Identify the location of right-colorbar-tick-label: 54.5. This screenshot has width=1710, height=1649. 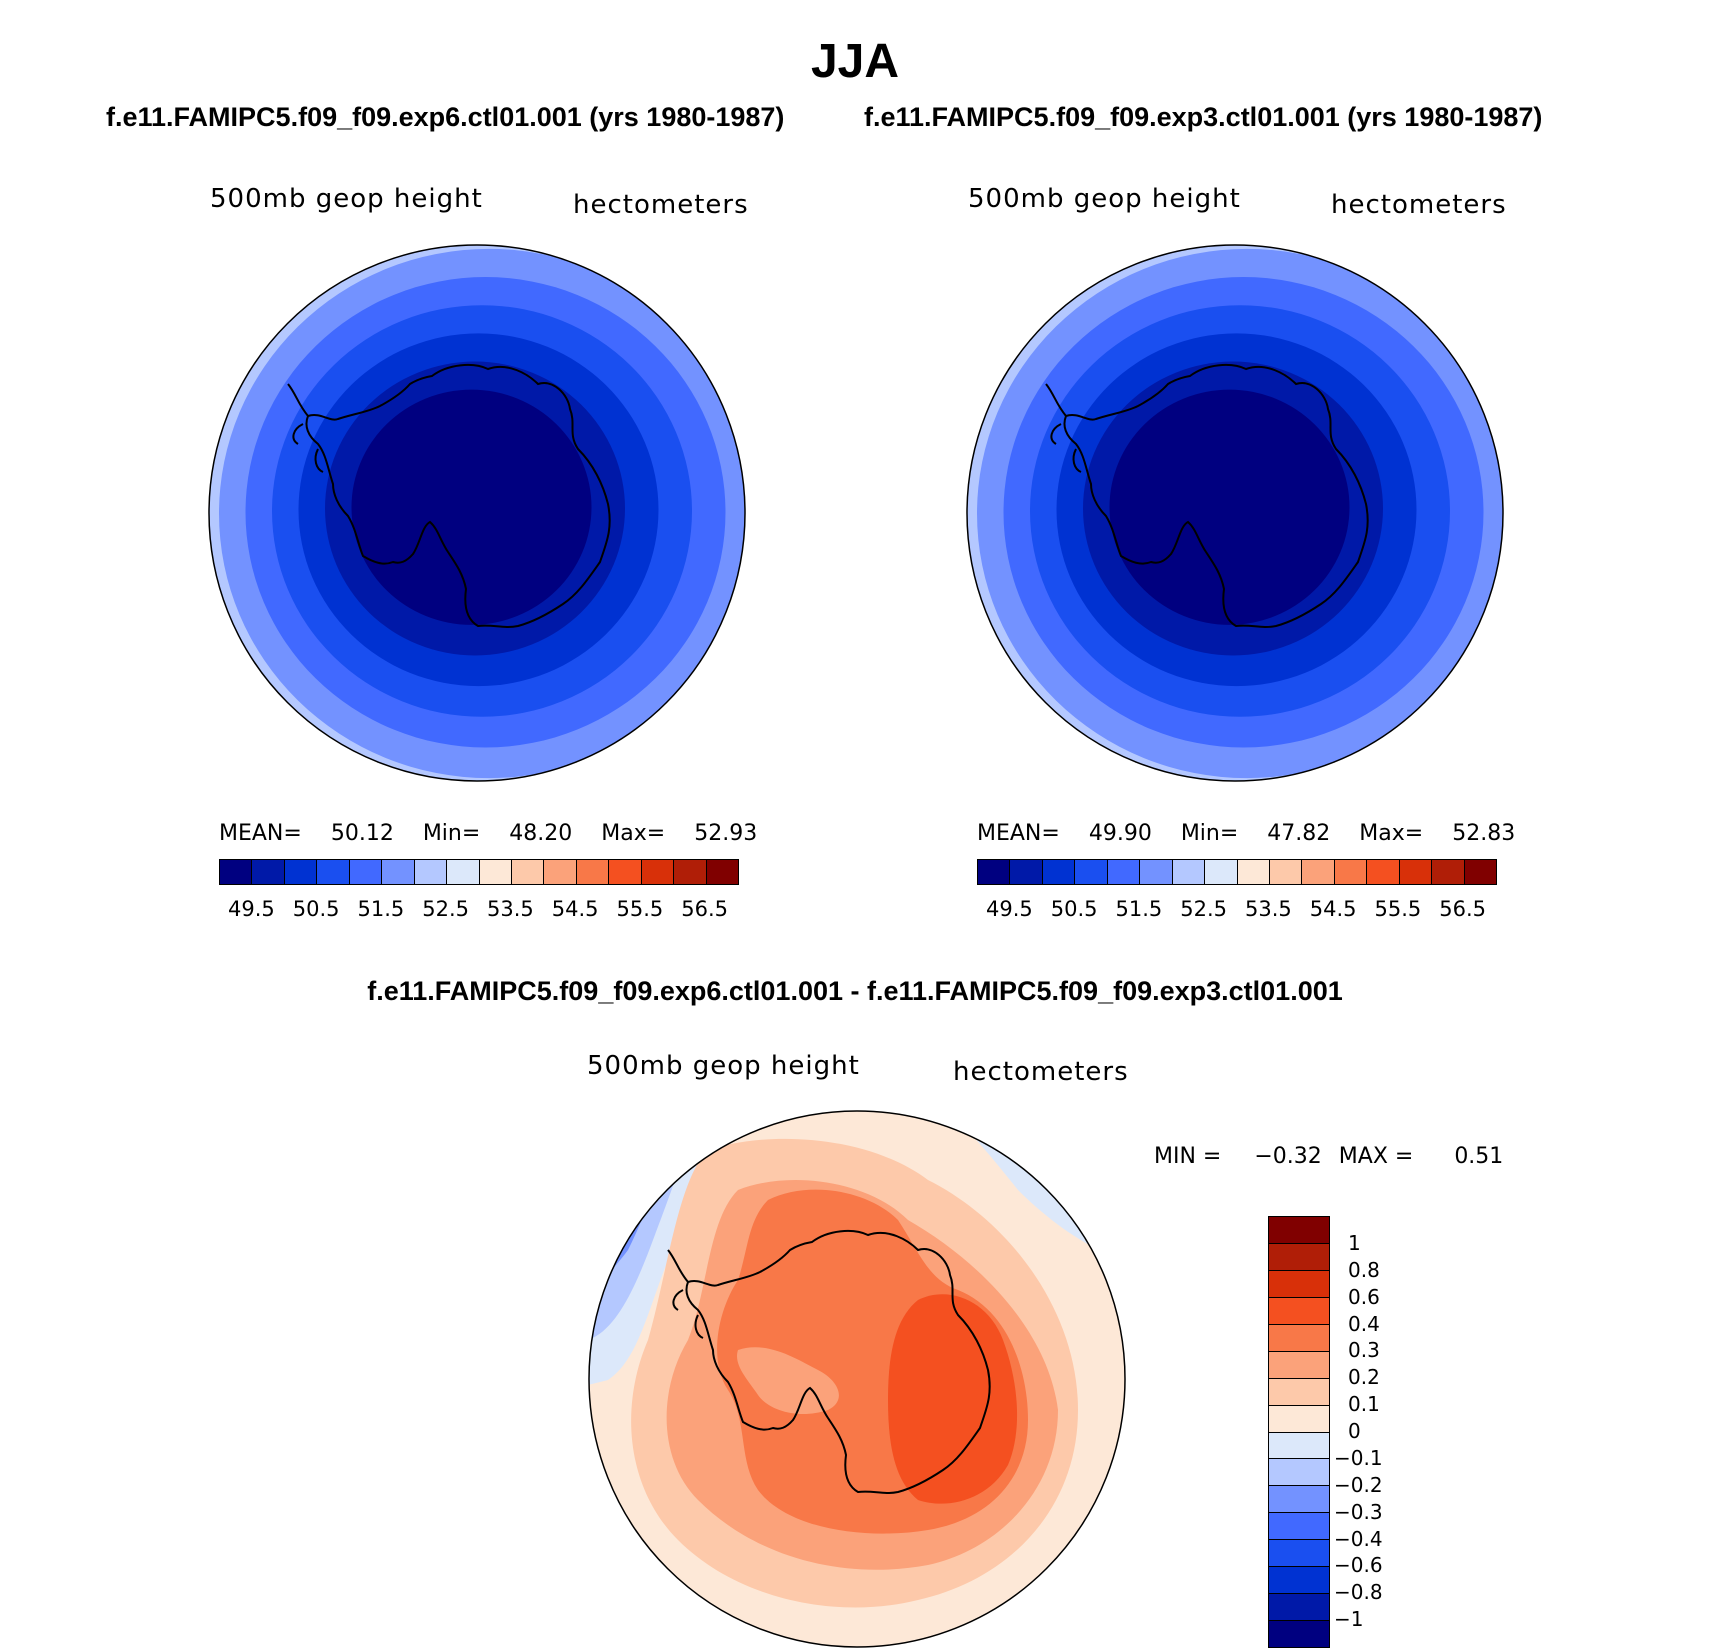
(1333, 909).